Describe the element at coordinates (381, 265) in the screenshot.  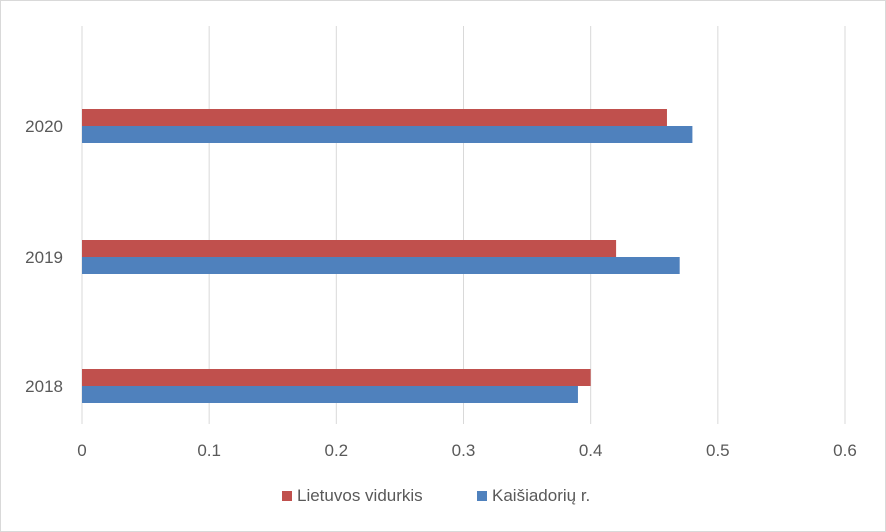
I see `bar-2019-kaisiadoriu-r` at that location.